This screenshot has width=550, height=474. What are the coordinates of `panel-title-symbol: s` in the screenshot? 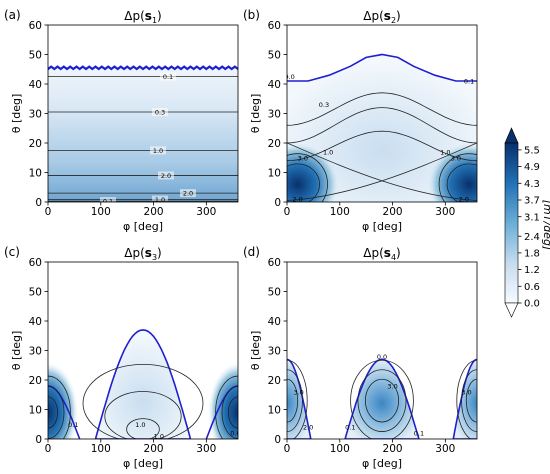 It's located at (387, 16).